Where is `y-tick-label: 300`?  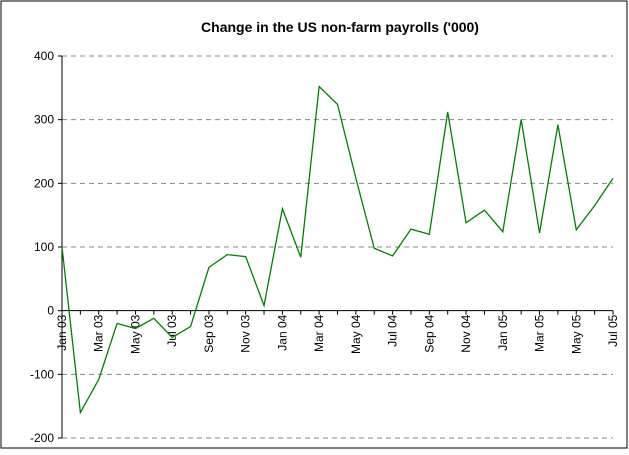
y-tick-label: 300 is located at coordinates (44, 120).